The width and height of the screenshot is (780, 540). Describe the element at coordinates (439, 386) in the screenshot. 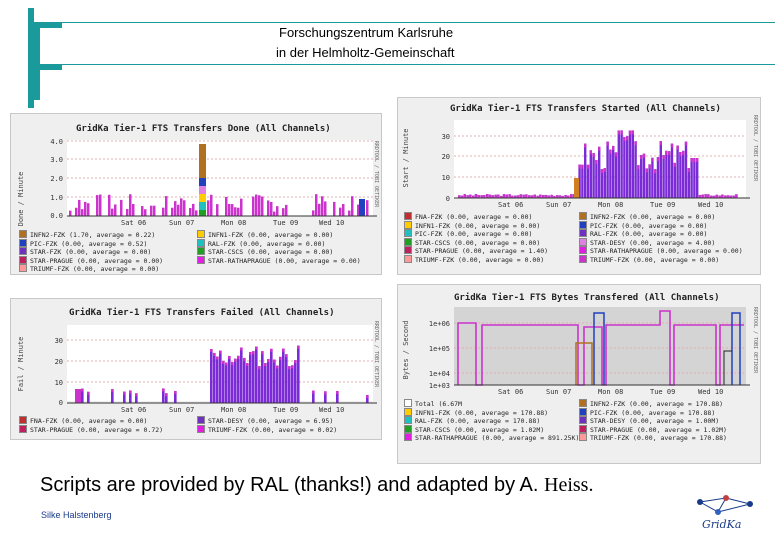

I see `y-tick: 1e+03` at that location.